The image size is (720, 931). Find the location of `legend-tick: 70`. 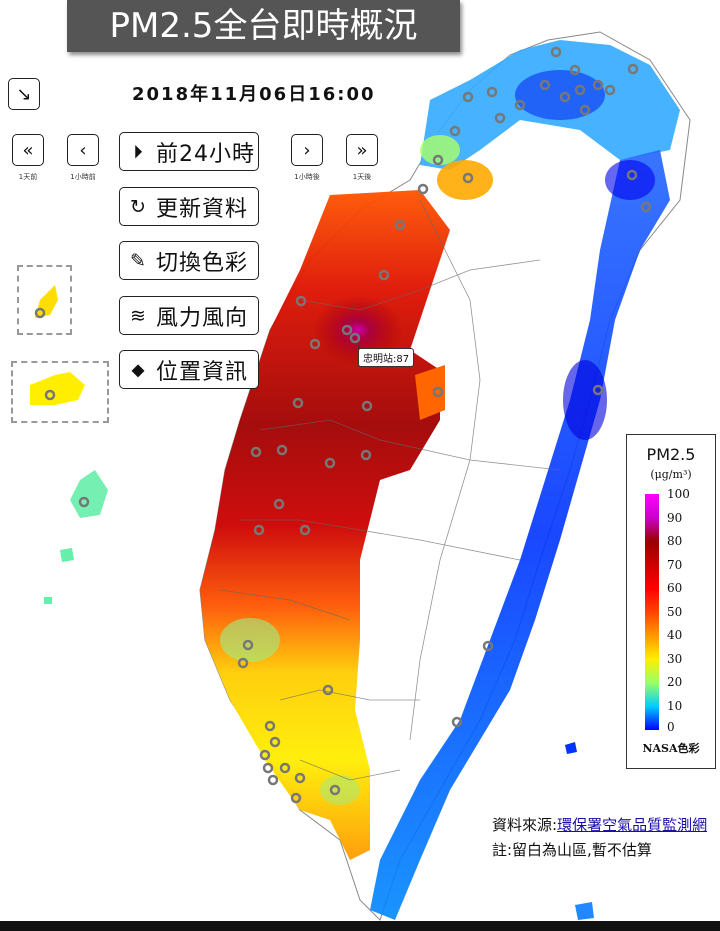

legend-tick: 70 is located at coordinates (675, 565).